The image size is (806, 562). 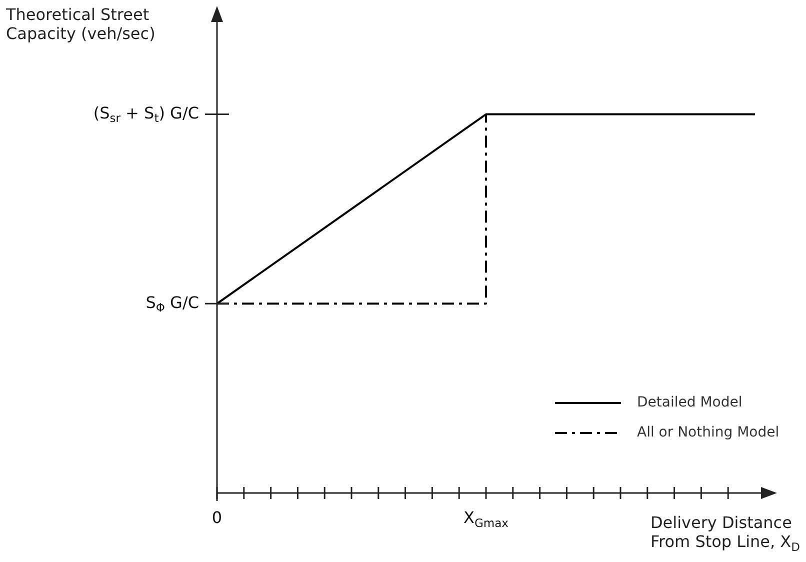 What do you see at coordinates (80, 24) in the screenshot?
I see `text: Theoretical Street Capacity (veh/sec)` at bounding box center [80, 24].